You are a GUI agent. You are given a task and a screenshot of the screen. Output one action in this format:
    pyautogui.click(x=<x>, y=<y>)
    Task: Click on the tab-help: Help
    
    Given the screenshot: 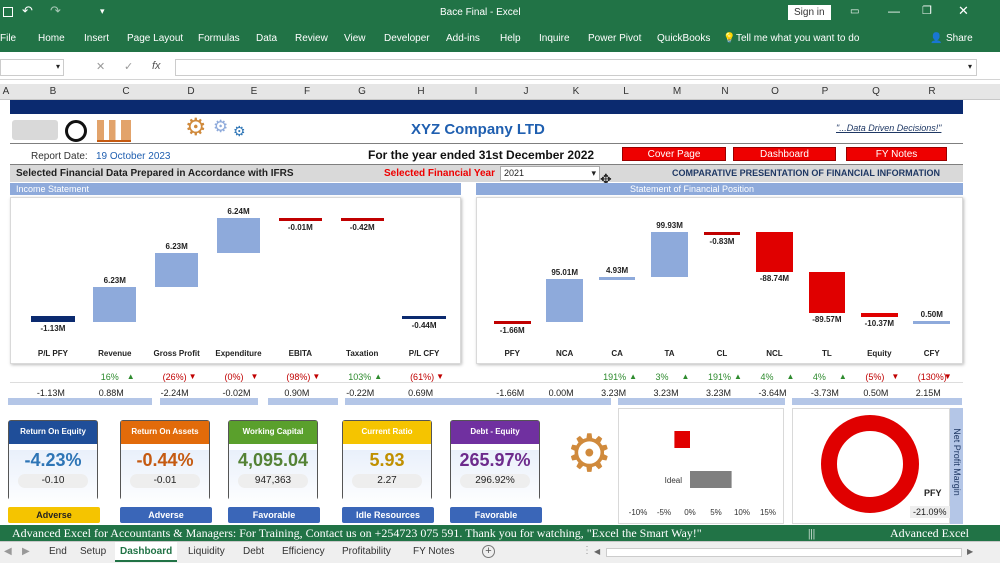 What is the action you would take?
    pyautogui.click(x=510, y=38)
    